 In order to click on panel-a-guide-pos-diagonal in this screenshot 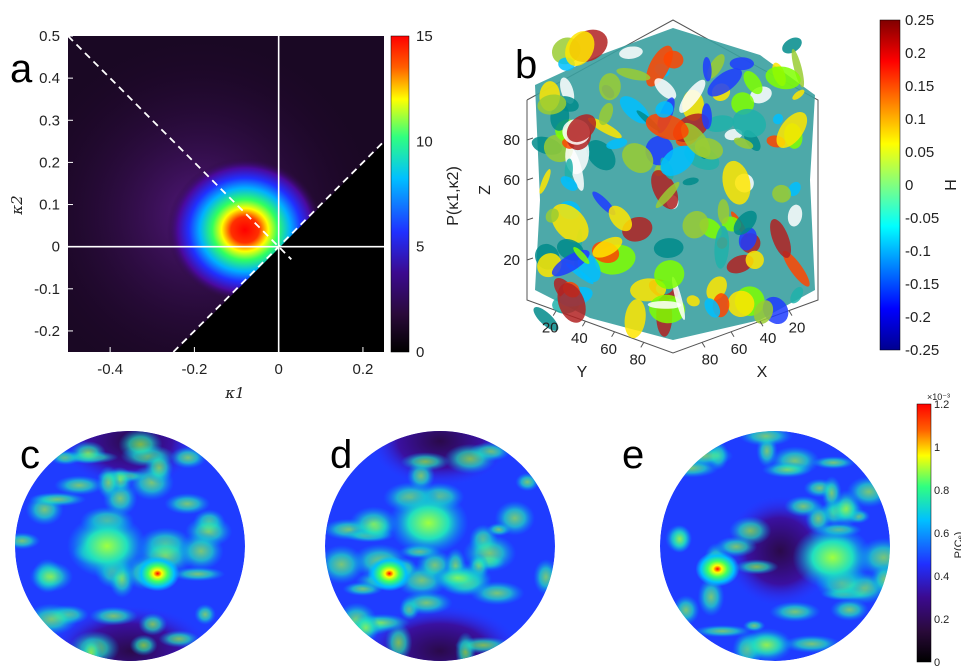, I will do `click(278, 246)`.